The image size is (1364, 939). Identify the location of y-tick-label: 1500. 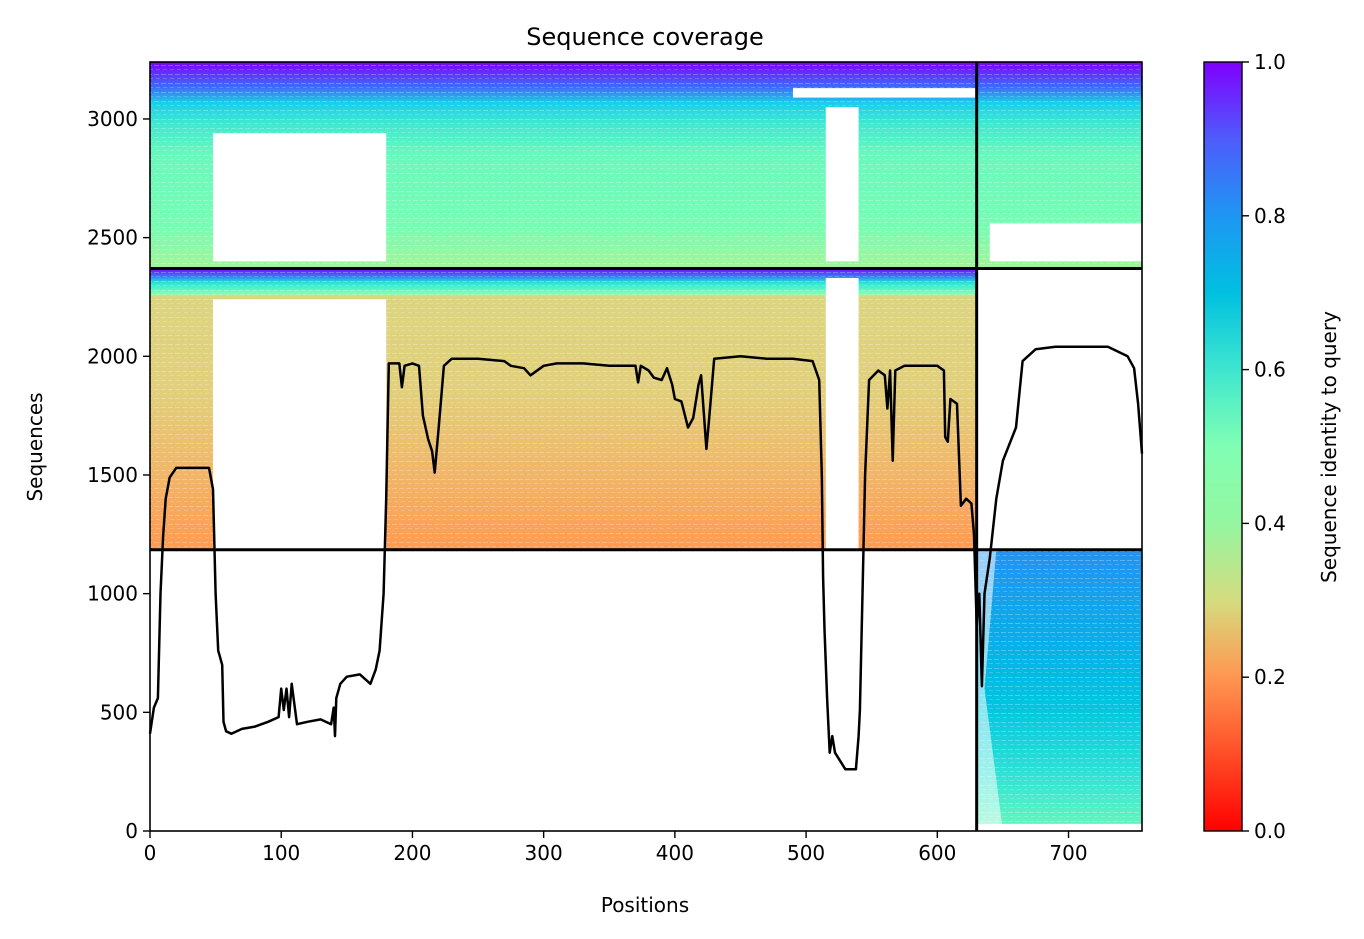
(112, 475).